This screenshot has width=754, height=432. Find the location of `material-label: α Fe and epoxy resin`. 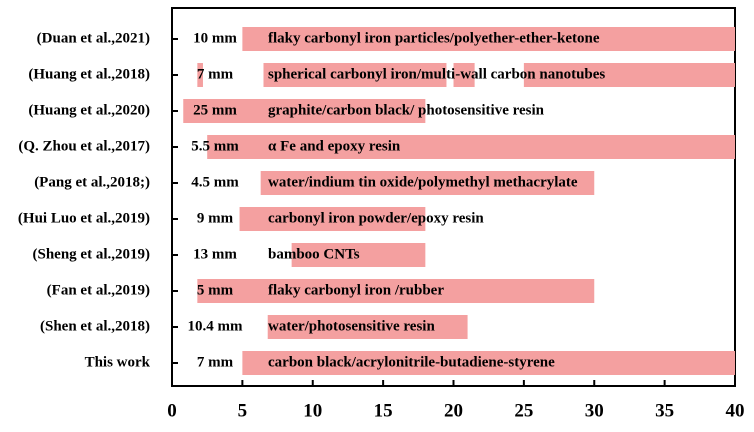

material-label: α Fe and epoxy resin is located at coordinates (334, 146).